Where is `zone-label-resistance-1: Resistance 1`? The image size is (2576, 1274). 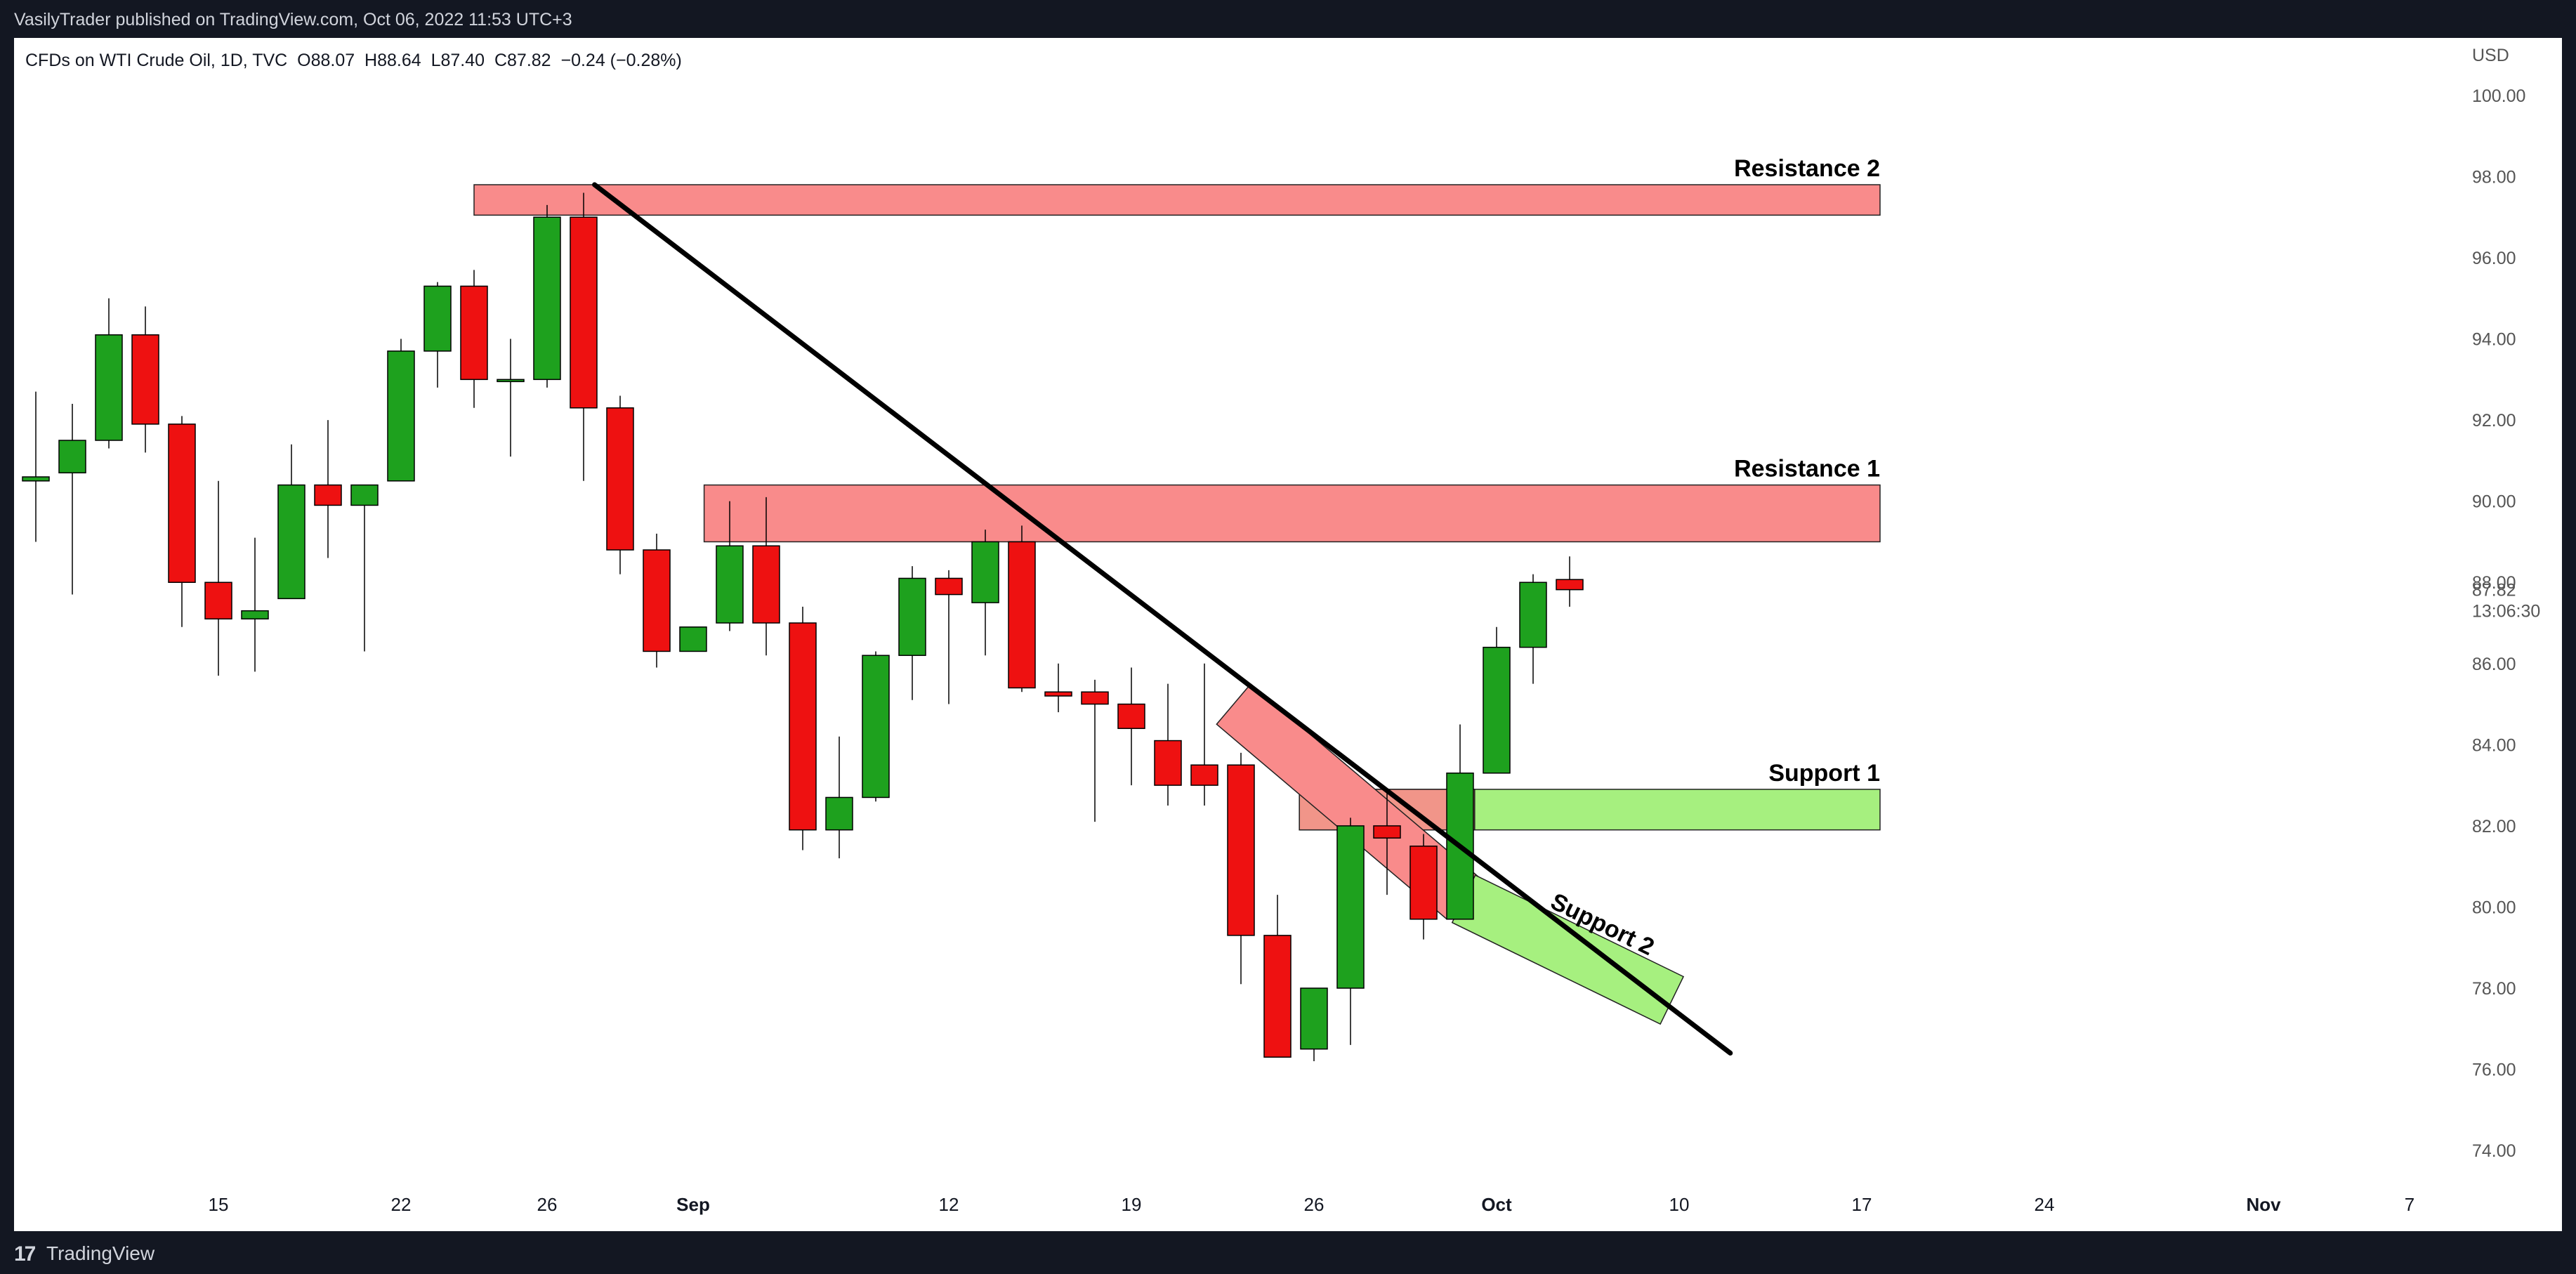
zone-label-resistance-1: Resistance 1 is located at coordinates (1807, 469).